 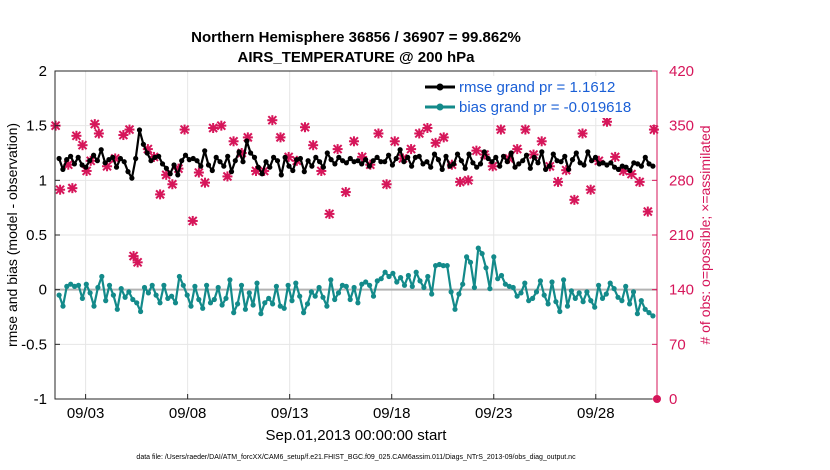 What do you see at coordinates (494, 413) in the screenshot?
I see `x-tick-label: 09/23` at bounding box center [494, 413].